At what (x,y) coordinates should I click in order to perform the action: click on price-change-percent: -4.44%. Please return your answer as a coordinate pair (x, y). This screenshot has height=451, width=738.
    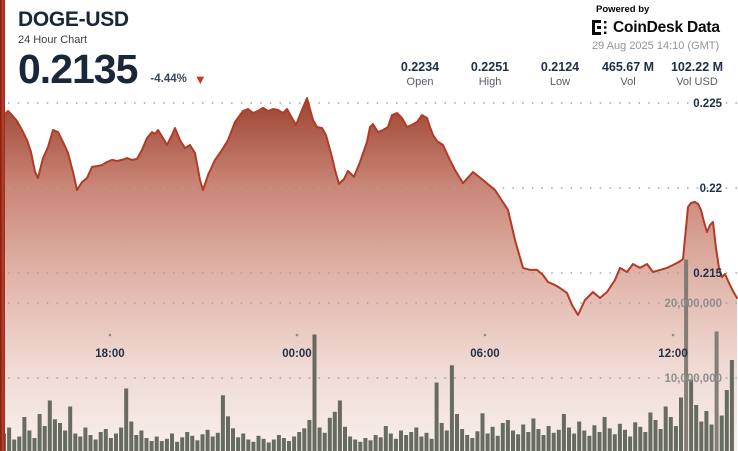
    Looking at the image, I should click on (168, 78).